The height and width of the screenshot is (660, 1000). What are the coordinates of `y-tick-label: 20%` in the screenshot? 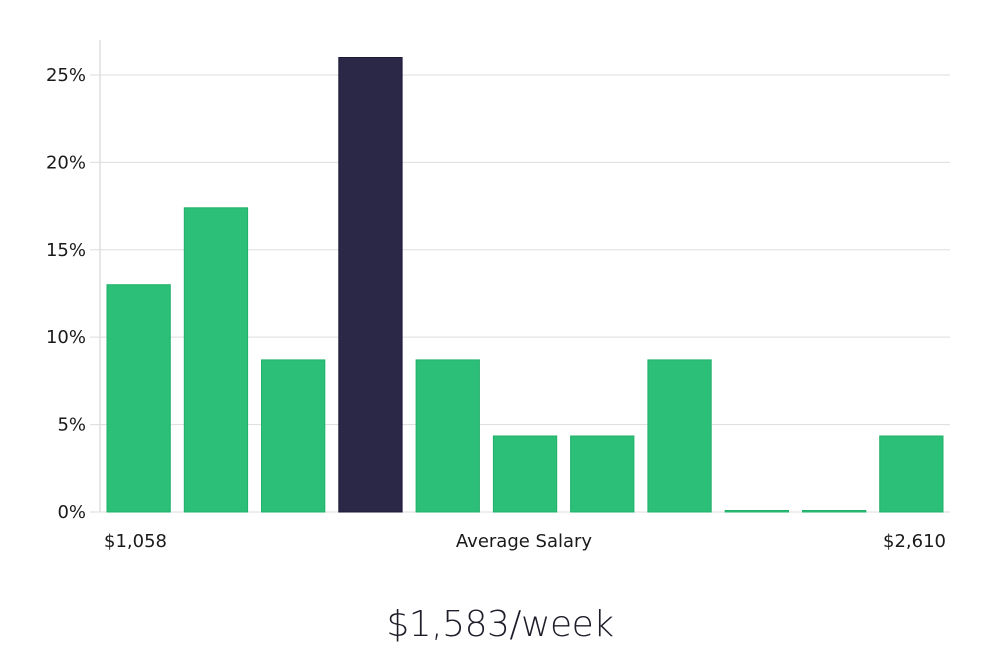 It's located at (66, 162).